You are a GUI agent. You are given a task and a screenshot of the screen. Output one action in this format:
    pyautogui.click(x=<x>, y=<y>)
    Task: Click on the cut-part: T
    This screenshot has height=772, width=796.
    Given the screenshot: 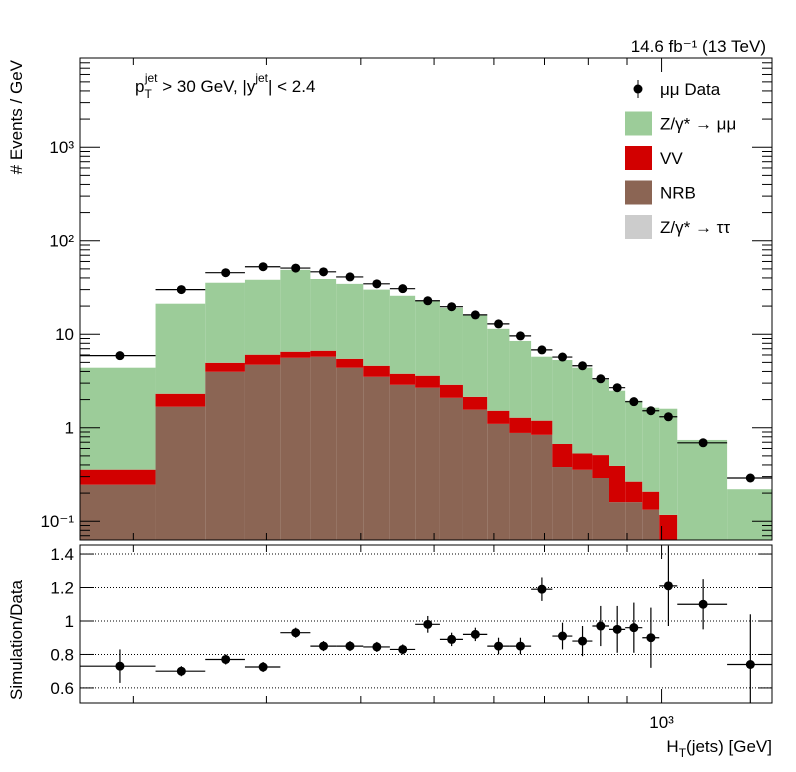 What is the action you would take?
    pyautogui.click(x=148, y=94)
    